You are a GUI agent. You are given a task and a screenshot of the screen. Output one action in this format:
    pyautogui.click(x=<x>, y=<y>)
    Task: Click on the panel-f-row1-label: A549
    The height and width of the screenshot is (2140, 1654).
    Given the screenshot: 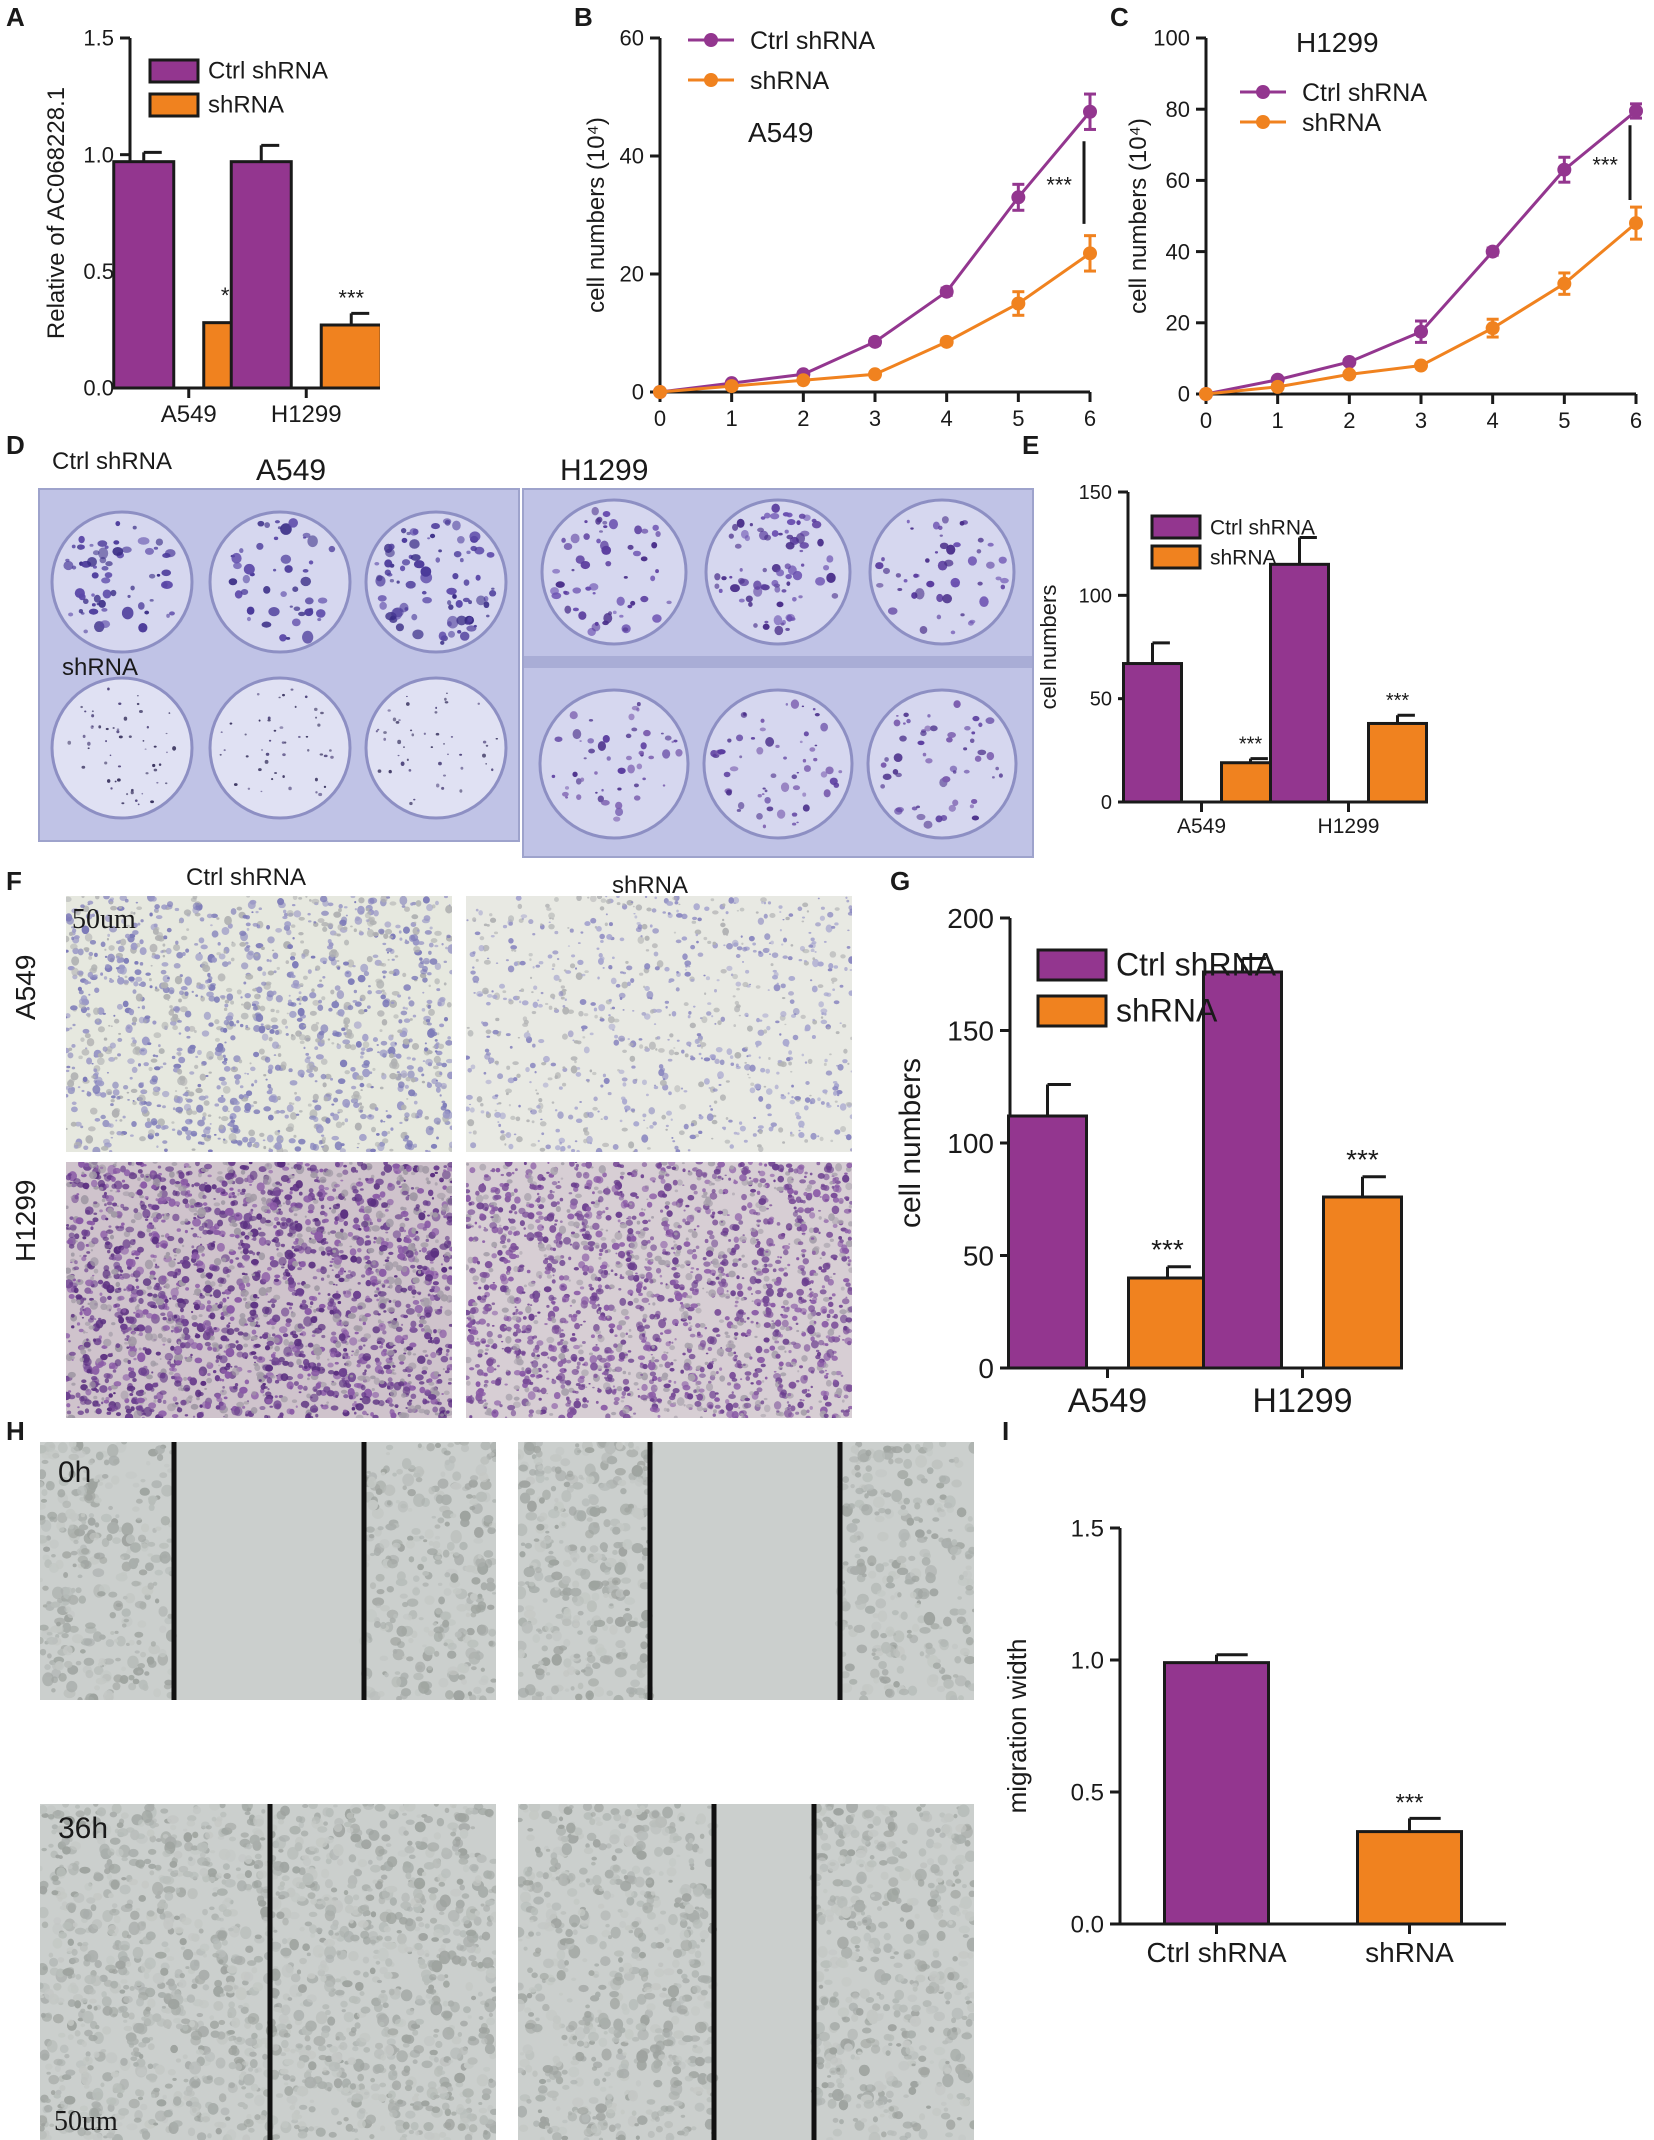 What is the action you would take?
    pyautogui.click(x=25, y=987)
    